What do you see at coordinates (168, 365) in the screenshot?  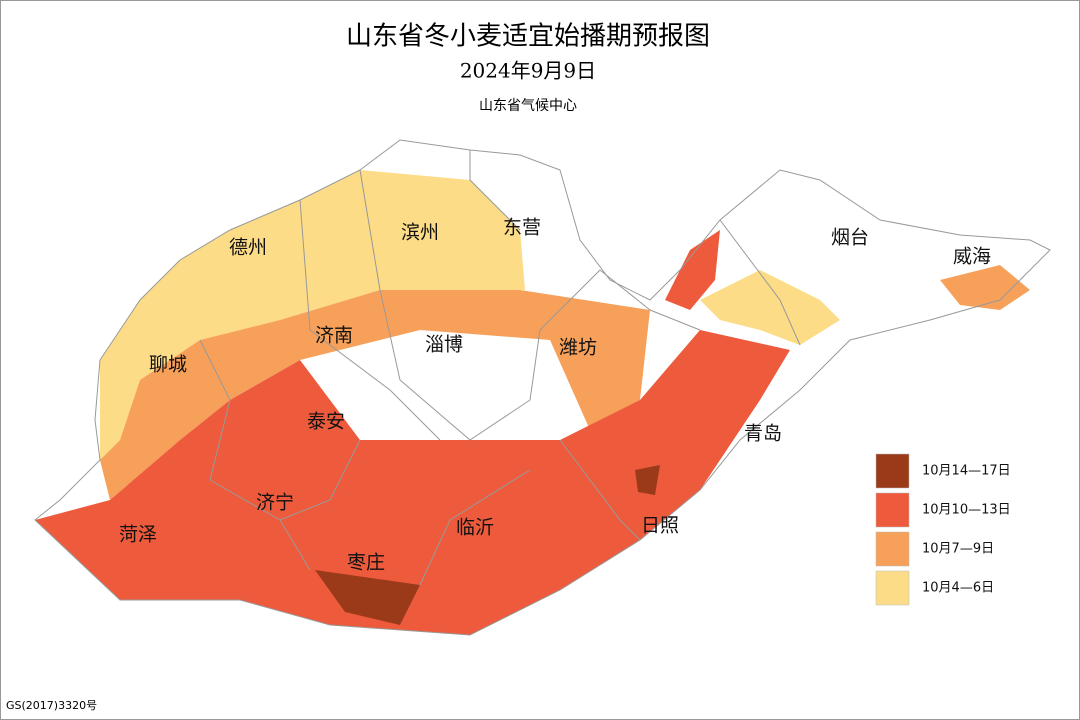 I see `city-label: 聊城` at bounding box center [168, 365].